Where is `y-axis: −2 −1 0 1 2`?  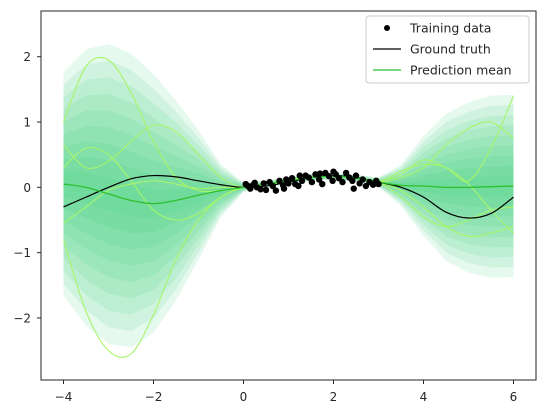 y-axis: −2 −1 0 1 2 is located at coordinates (27, 187).